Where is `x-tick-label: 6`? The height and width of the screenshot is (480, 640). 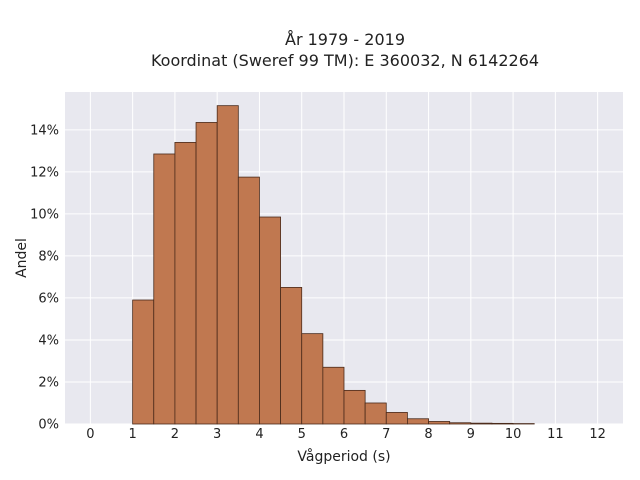 x-tick-label: 6 is located at coordinates (344, 434).